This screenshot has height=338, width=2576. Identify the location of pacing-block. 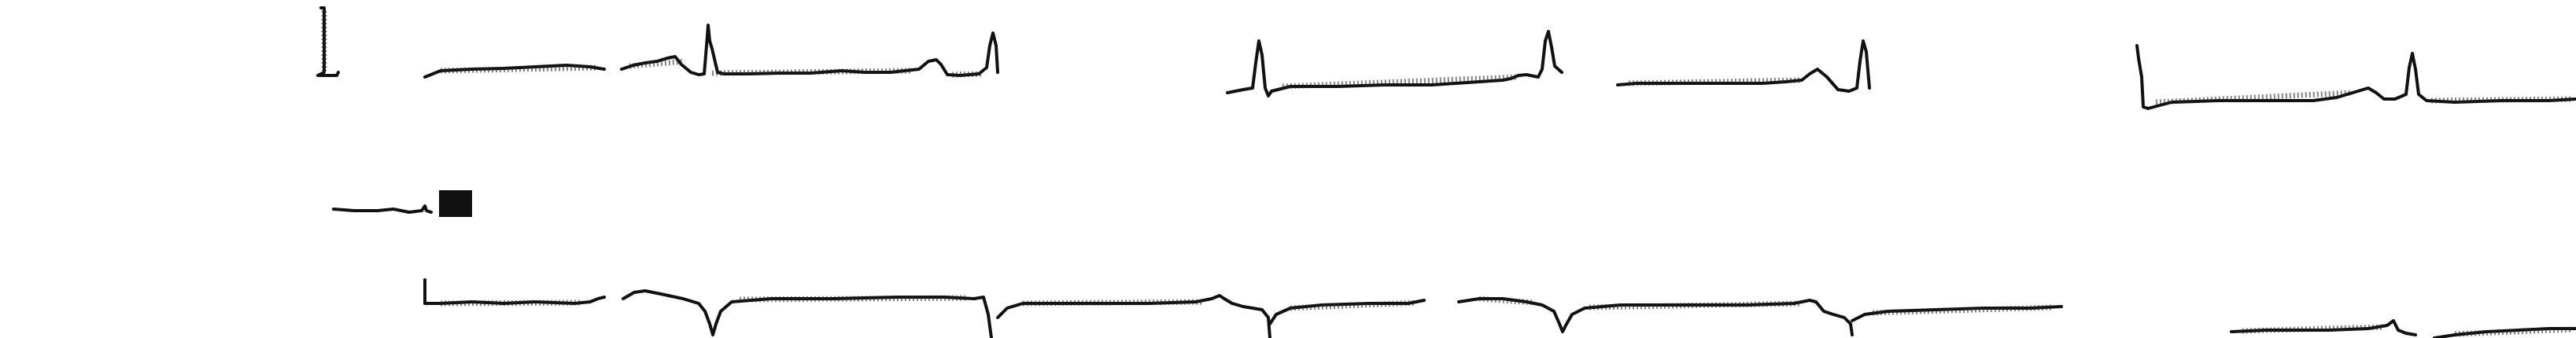
(455, 203).